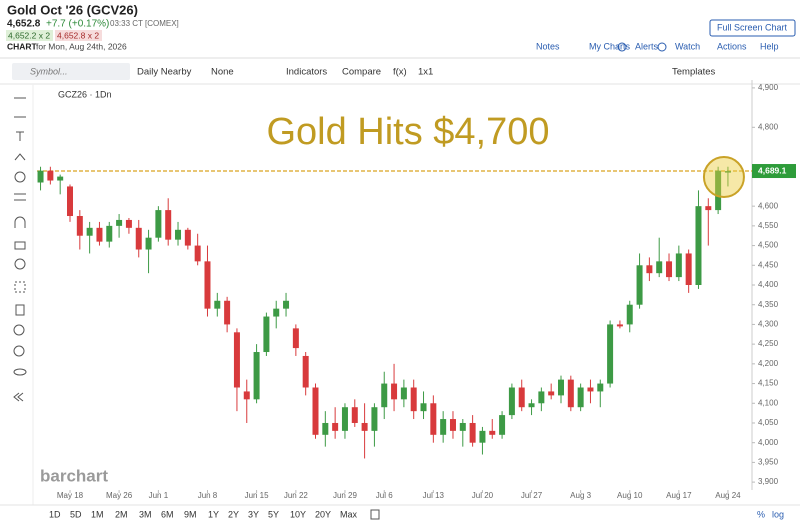 This screenshot has width=800, height=525. What do you see at coordinates (145, 514) in the screenshot?
I see `timeframe-button: 3M` at bounding box center [145, 514].